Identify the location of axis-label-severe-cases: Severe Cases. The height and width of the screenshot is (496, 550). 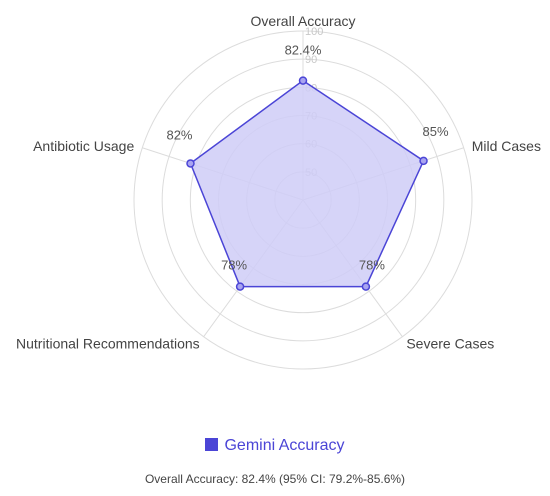
(450, 344).